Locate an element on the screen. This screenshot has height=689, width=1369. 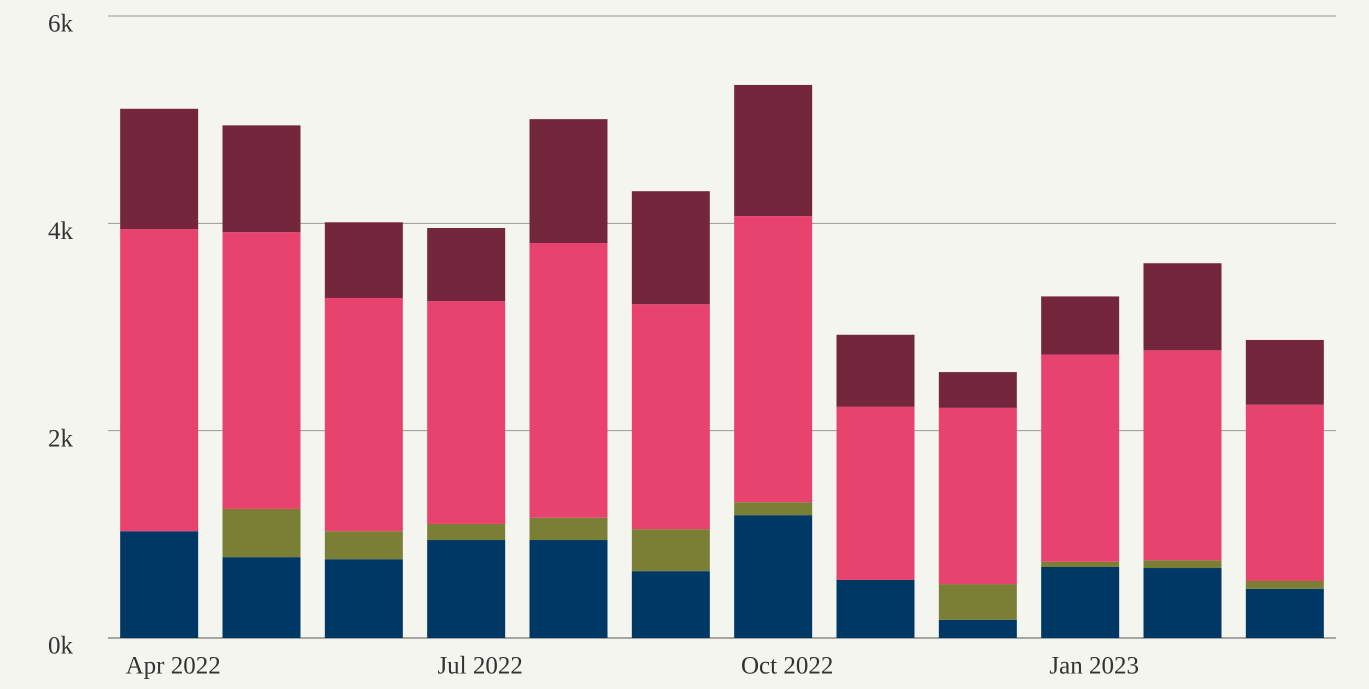
y-tick-label: 2k is located at coordinates (61, 438).